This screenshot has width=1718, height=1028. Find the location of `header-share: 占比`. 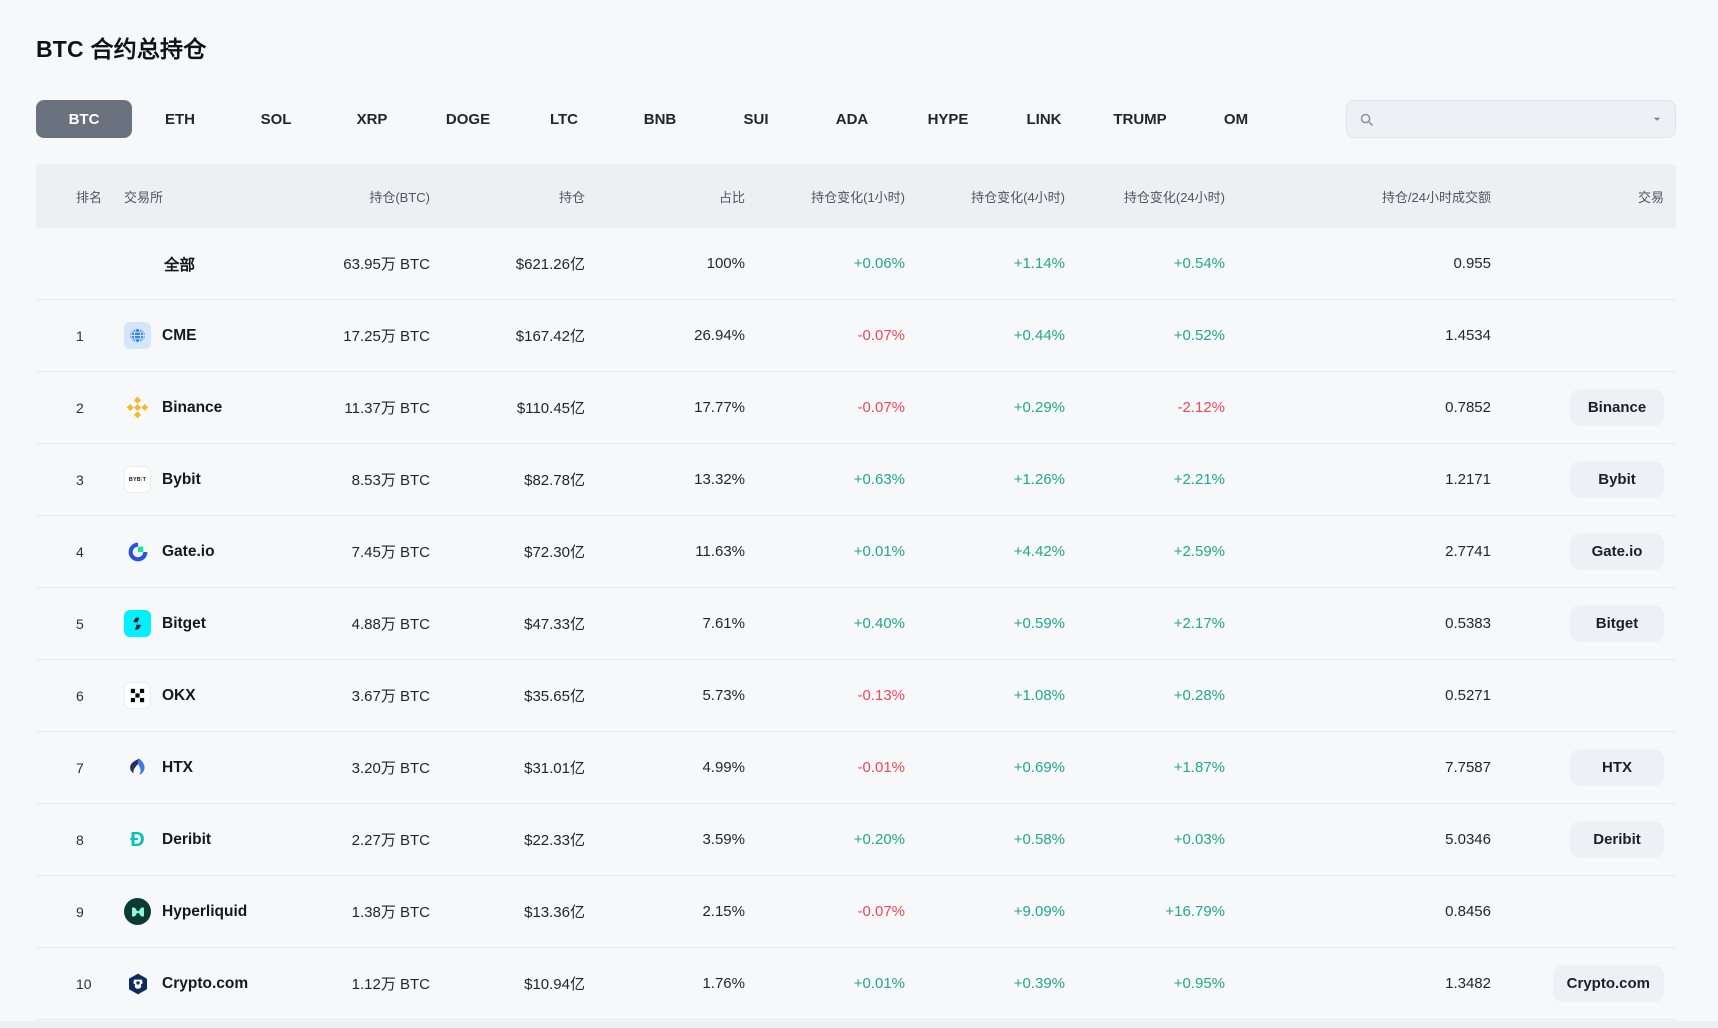

header-share: 占比 is located at coordinates (731, 197).